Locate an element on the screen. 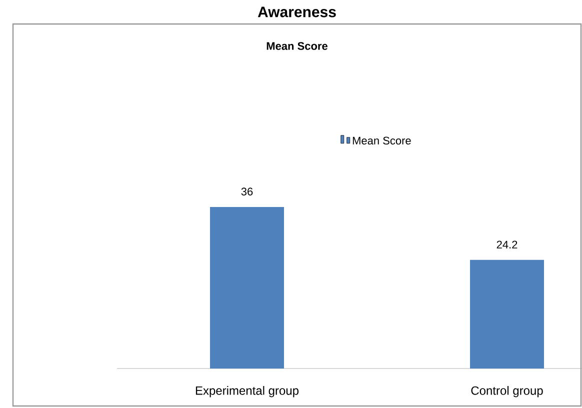 The width and height of the screenshot is (582, 408). chart-title: Awareness is located at coordinates (297, 12).